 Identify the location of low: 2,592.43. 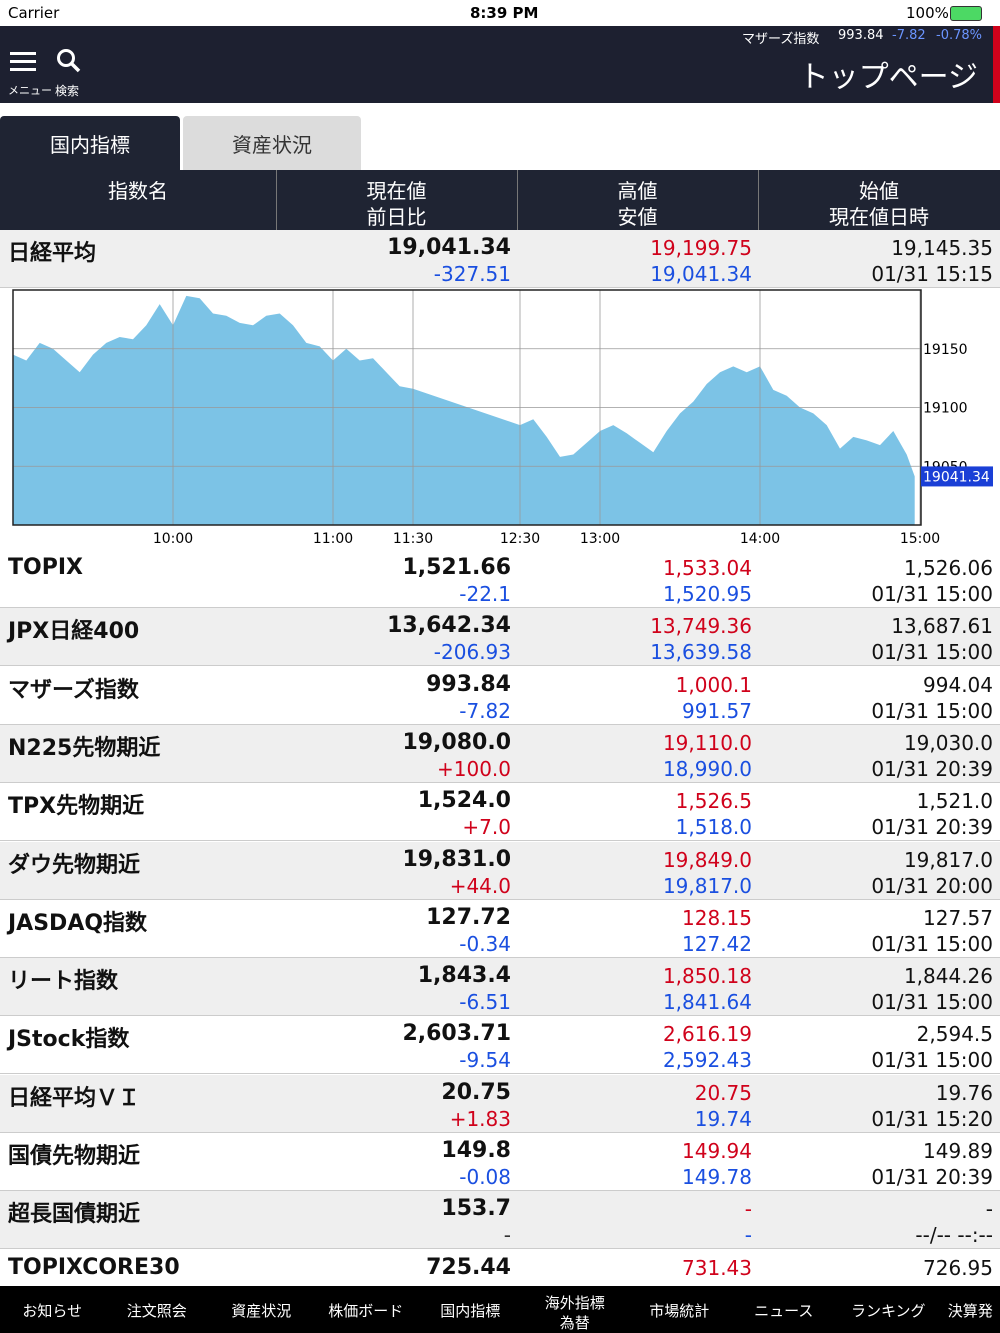
(707, 1060).